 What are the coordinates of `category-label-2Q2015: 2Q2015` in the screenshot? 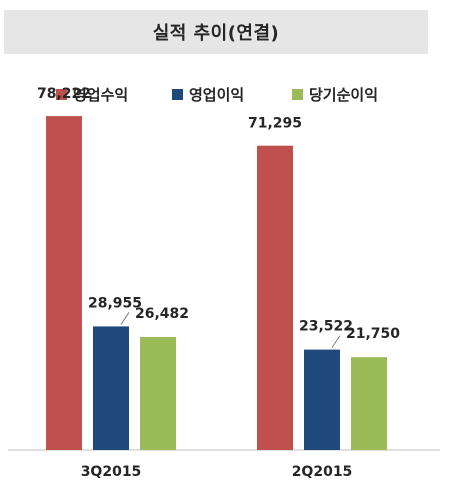 It's located at (322, 472).